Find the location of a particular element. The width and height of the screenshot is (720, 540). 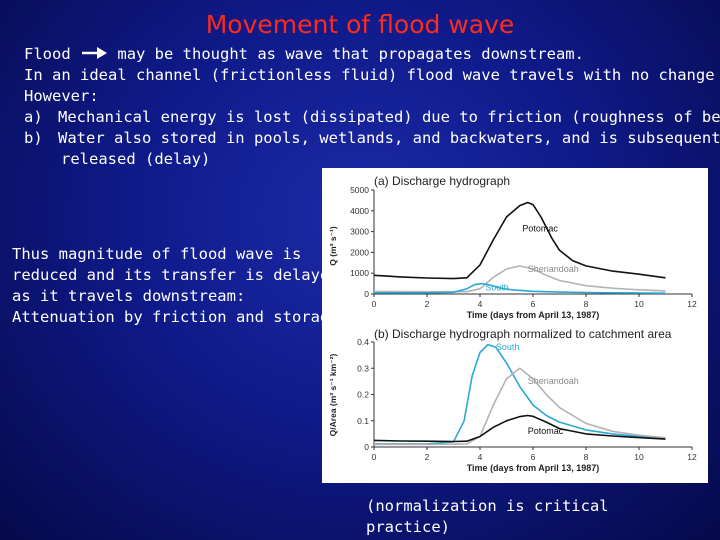

panel-b-x-tick-label: 12 is located at coordinates (692, 457).